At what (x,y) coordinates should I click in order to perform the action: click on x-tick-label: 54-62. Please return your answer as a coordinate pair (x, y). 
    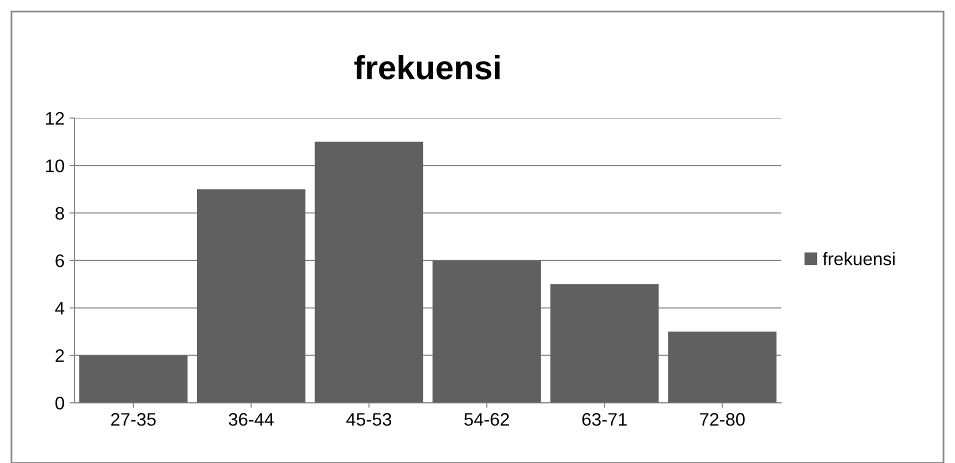
    Looking at the image, I should click on (486, 419).